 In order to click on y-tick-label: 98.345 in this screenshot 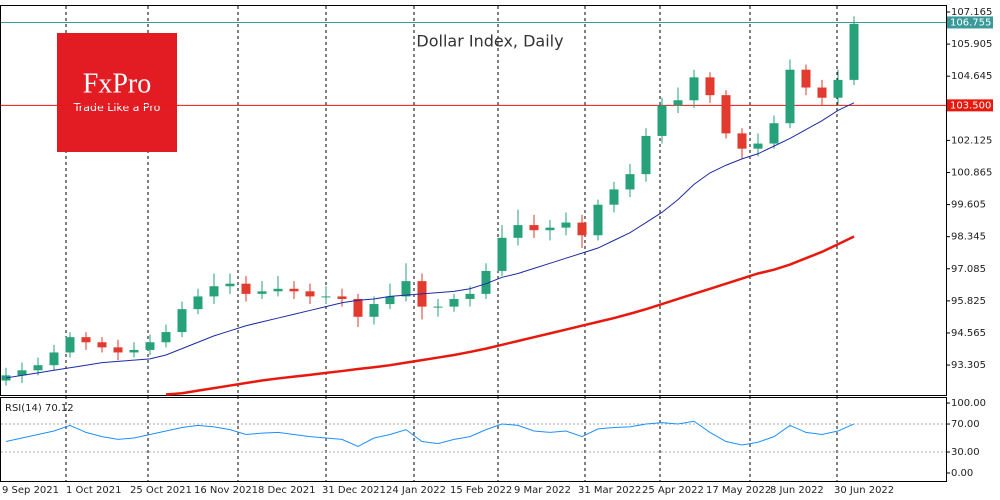, I will do `click(968, 237)`.